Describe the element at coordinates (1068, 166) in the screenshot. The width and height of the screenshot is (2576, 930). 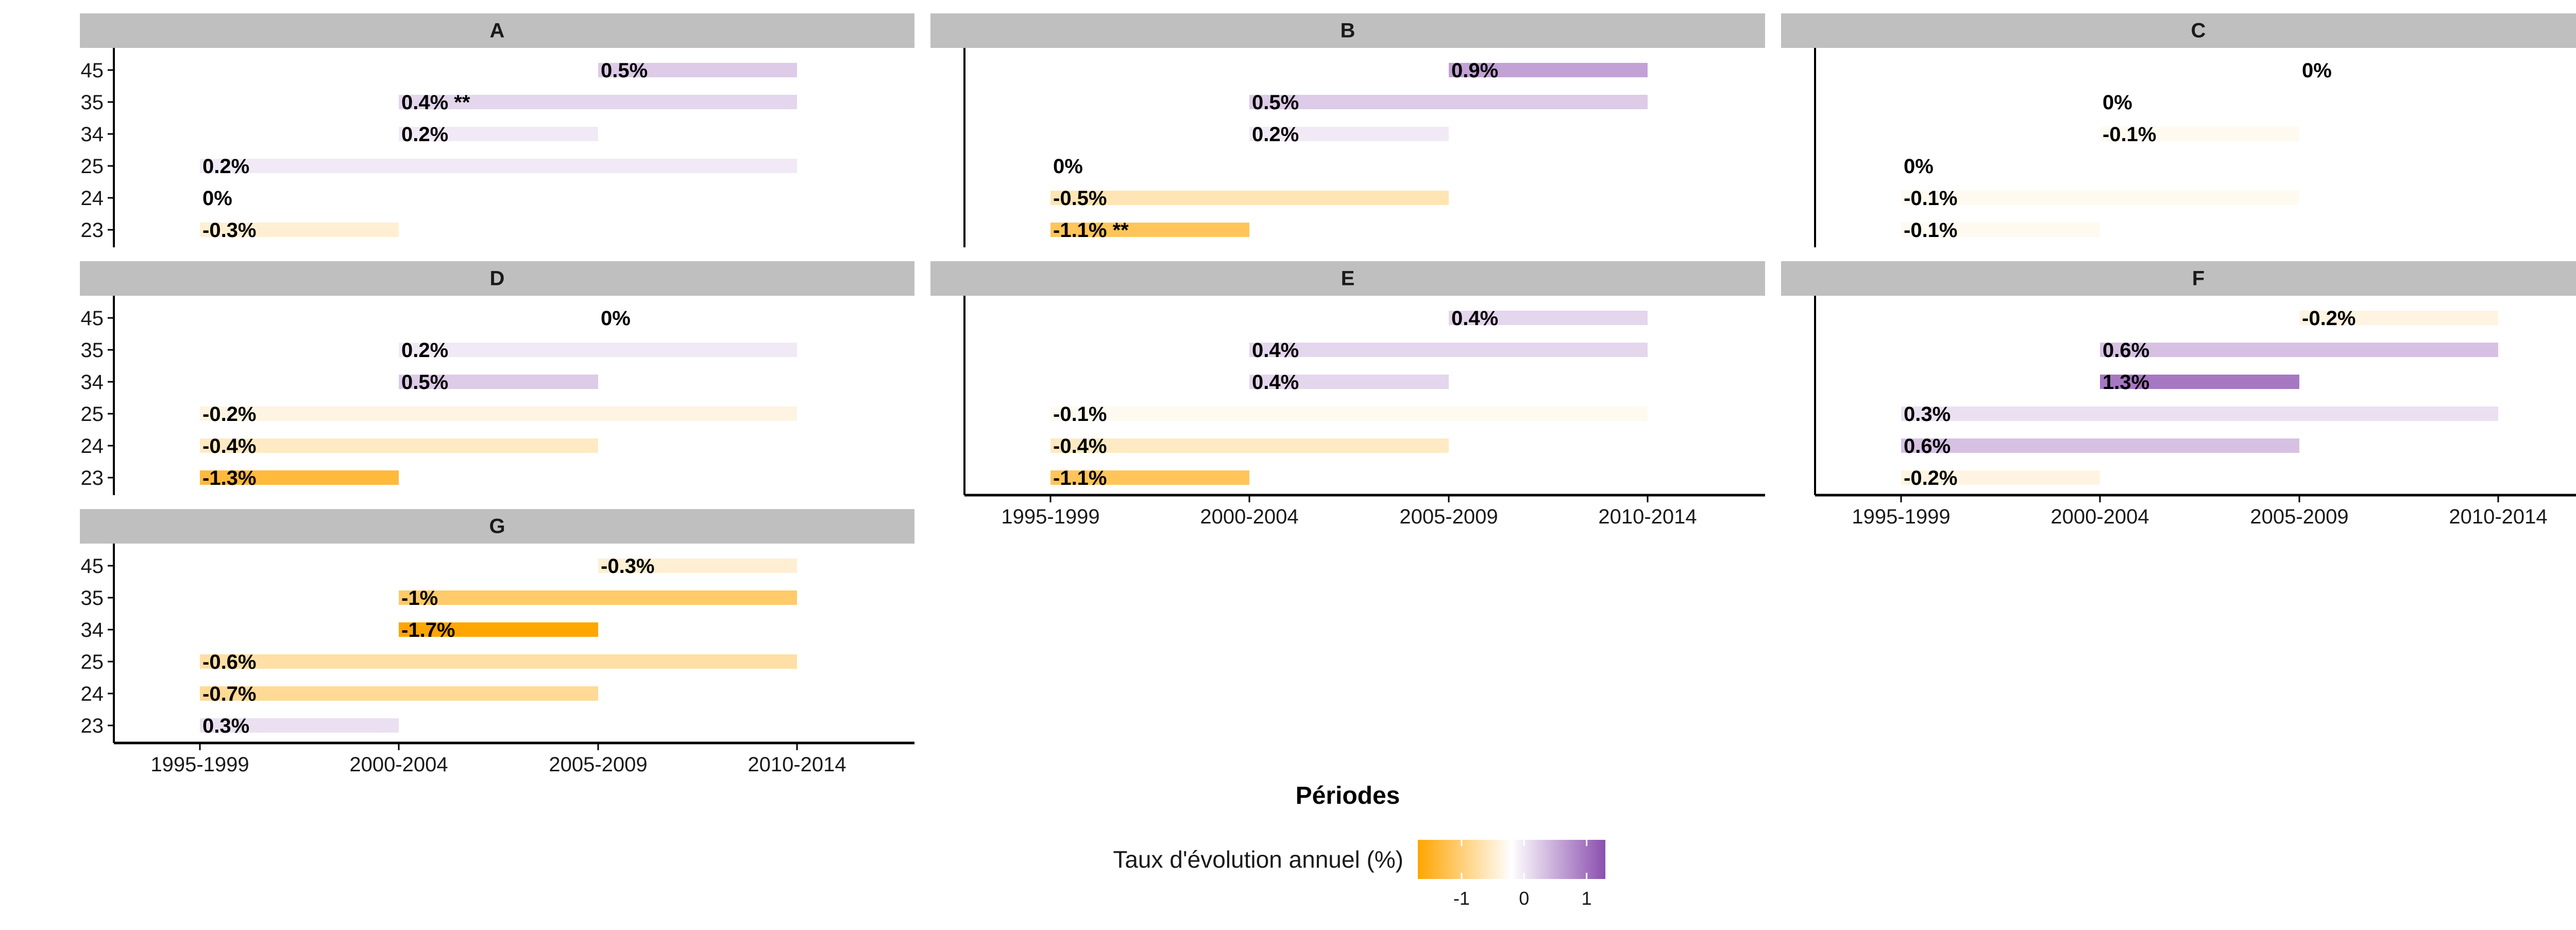
I see `bar-label-b-25: 0%` at that location.